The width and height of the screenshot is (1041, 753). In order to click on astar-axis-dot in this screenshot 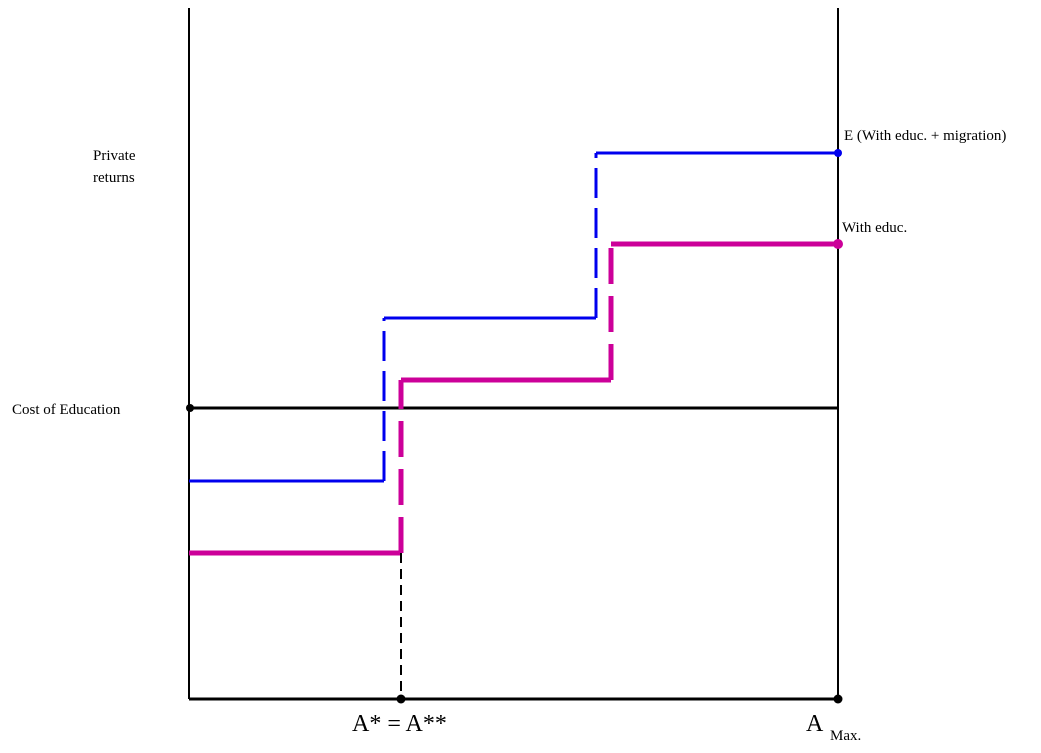, I will do `click(401, 699)`.